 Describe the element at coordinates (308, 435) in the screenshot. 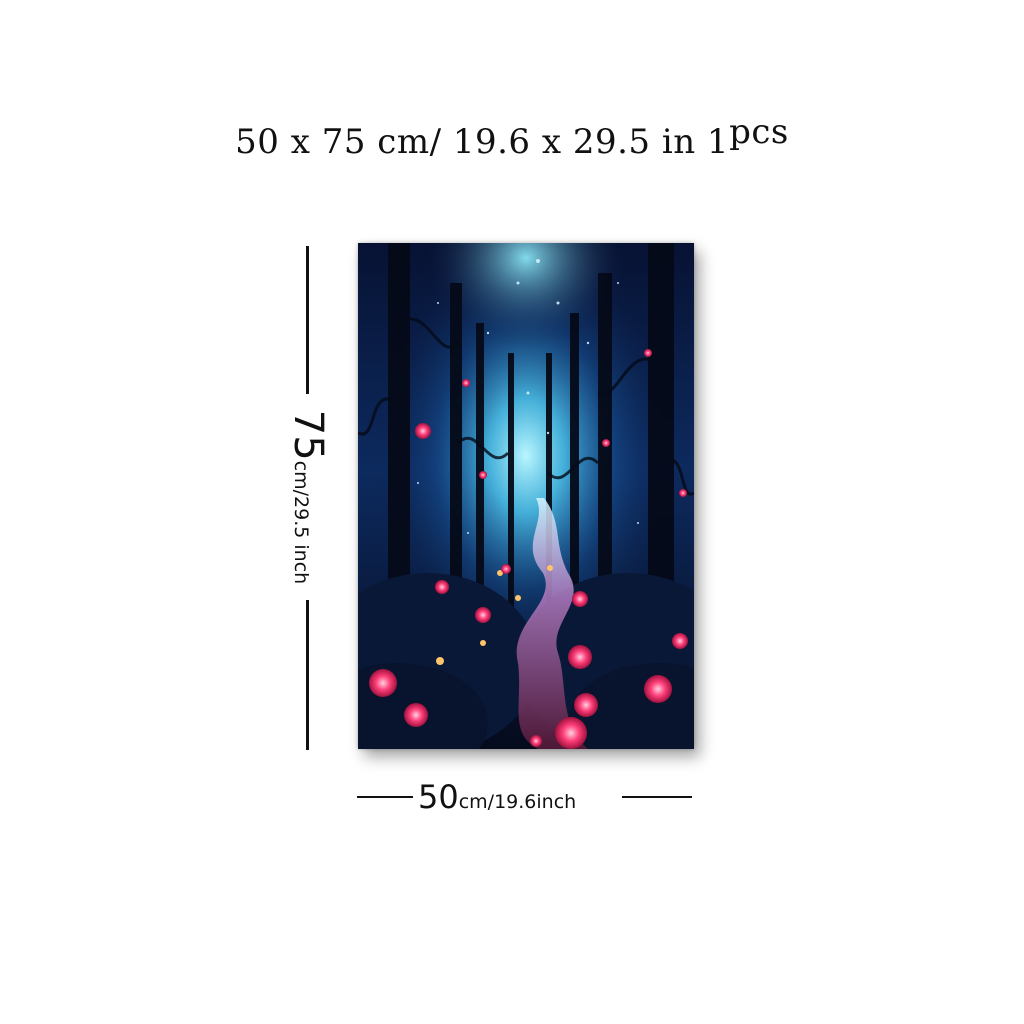

I see `height-value: 75` at that location.